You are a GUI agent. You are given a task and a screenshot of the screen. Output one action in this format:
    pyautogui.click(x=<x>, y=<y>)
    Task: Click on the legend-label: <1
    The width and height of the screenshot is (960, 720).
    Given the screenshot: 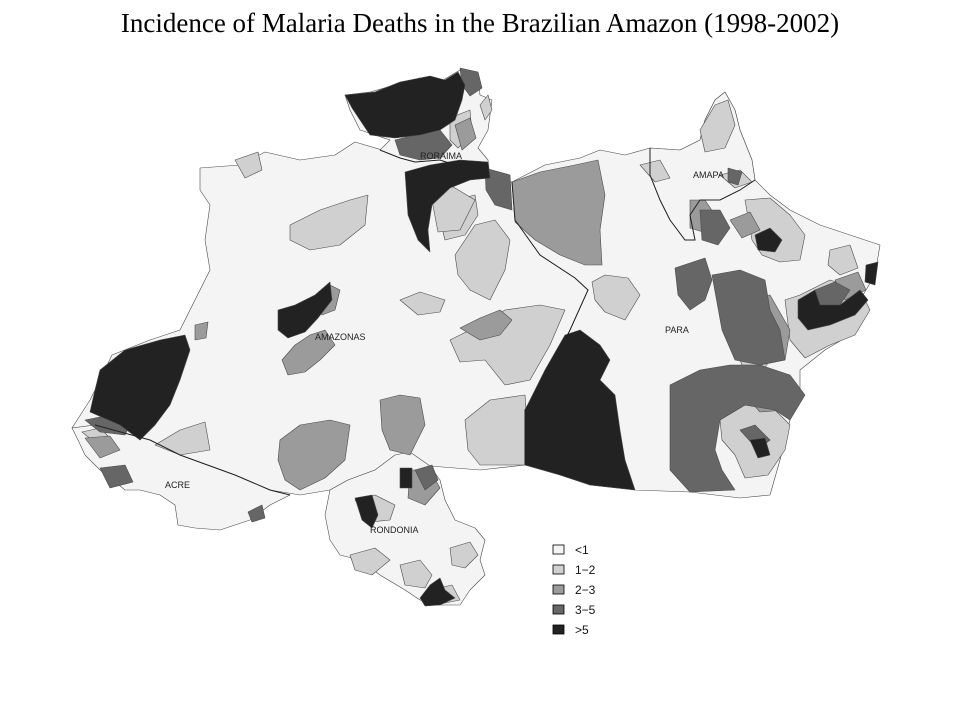 What is the action you would take?
    pyautogui.click(x=582, y=550)
    